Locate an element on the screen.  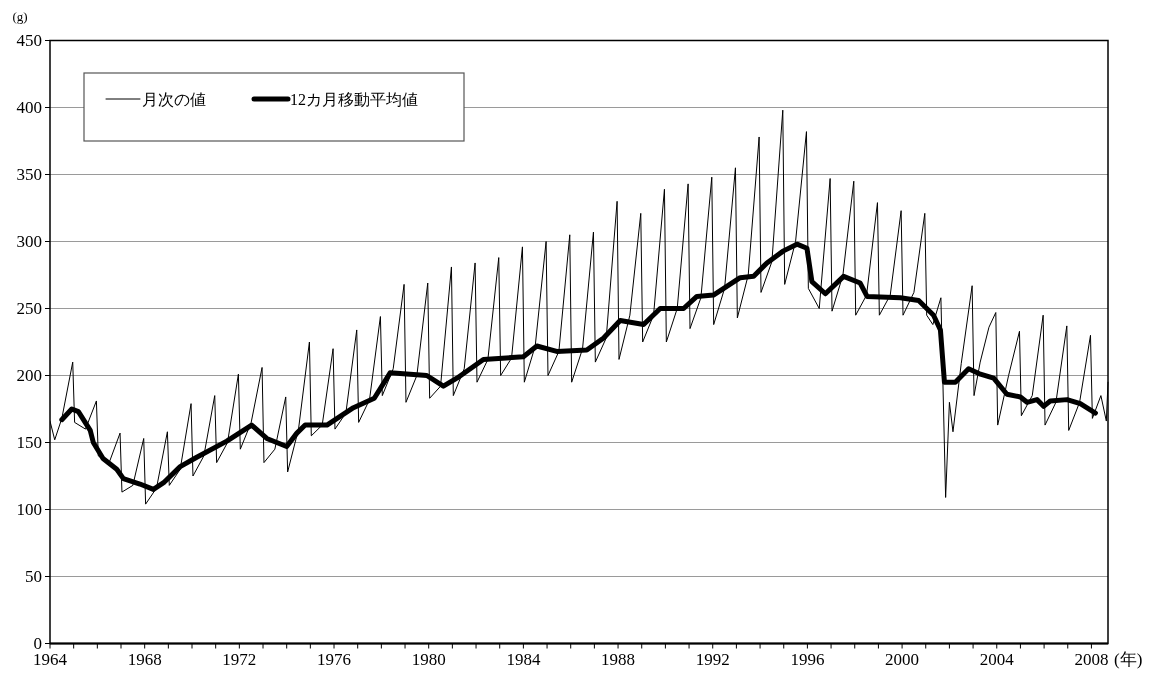
x-axis-title: (年) is located at coordinates (1128, 659).